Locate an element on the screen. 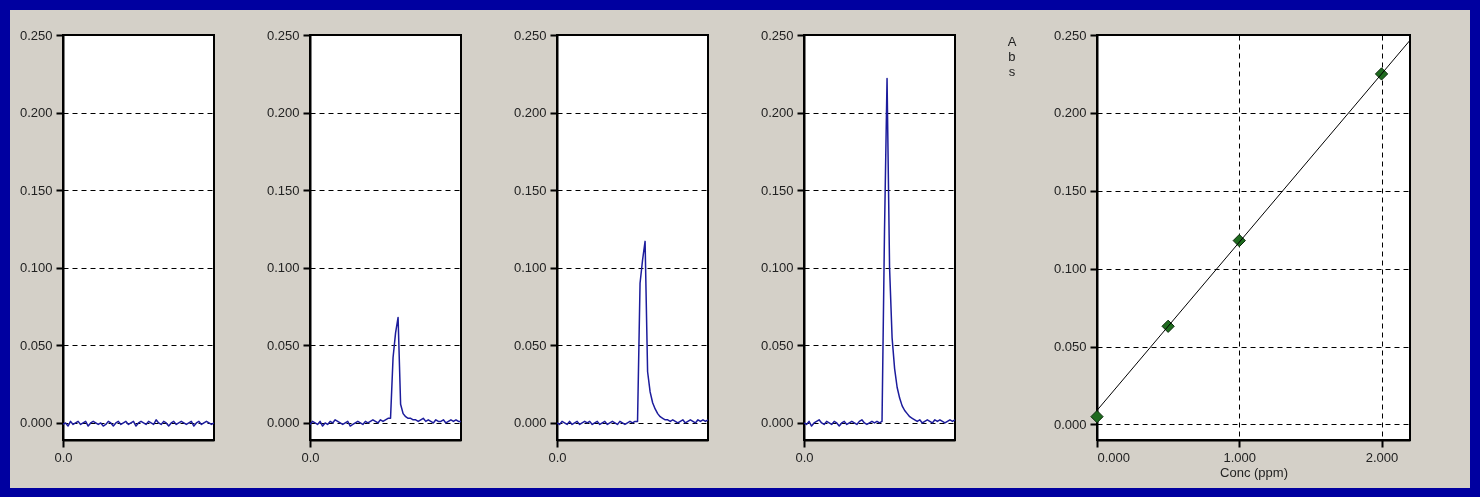  x-axis-title: Conc (ppm) is located at coordinates (1254, 472).